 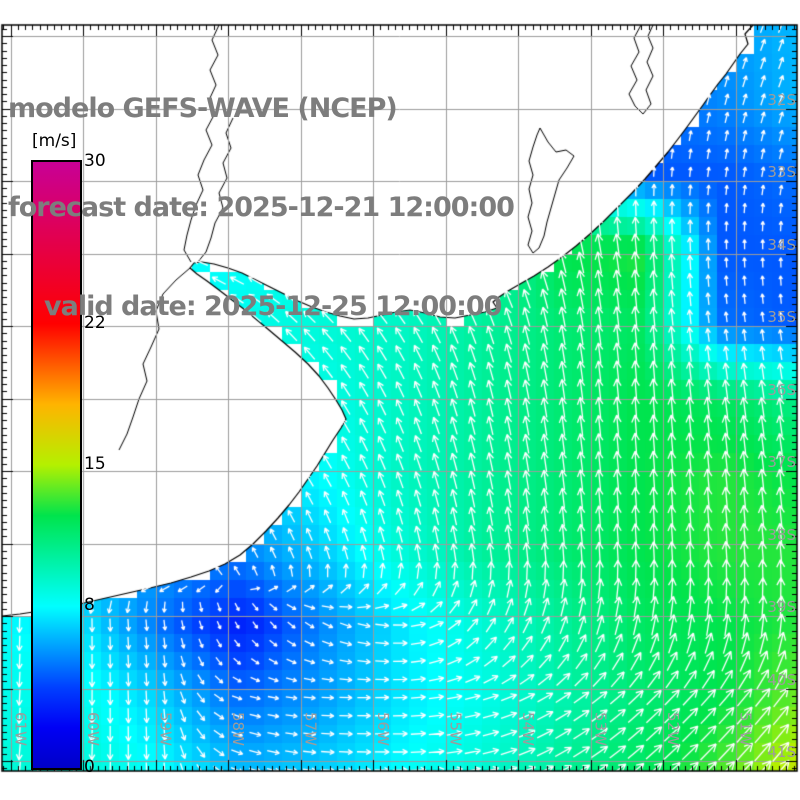 What do you see at coordinates (781, 752) in the screenshot?
I see `lat-label: 41S` at bounding box center [781, 752].